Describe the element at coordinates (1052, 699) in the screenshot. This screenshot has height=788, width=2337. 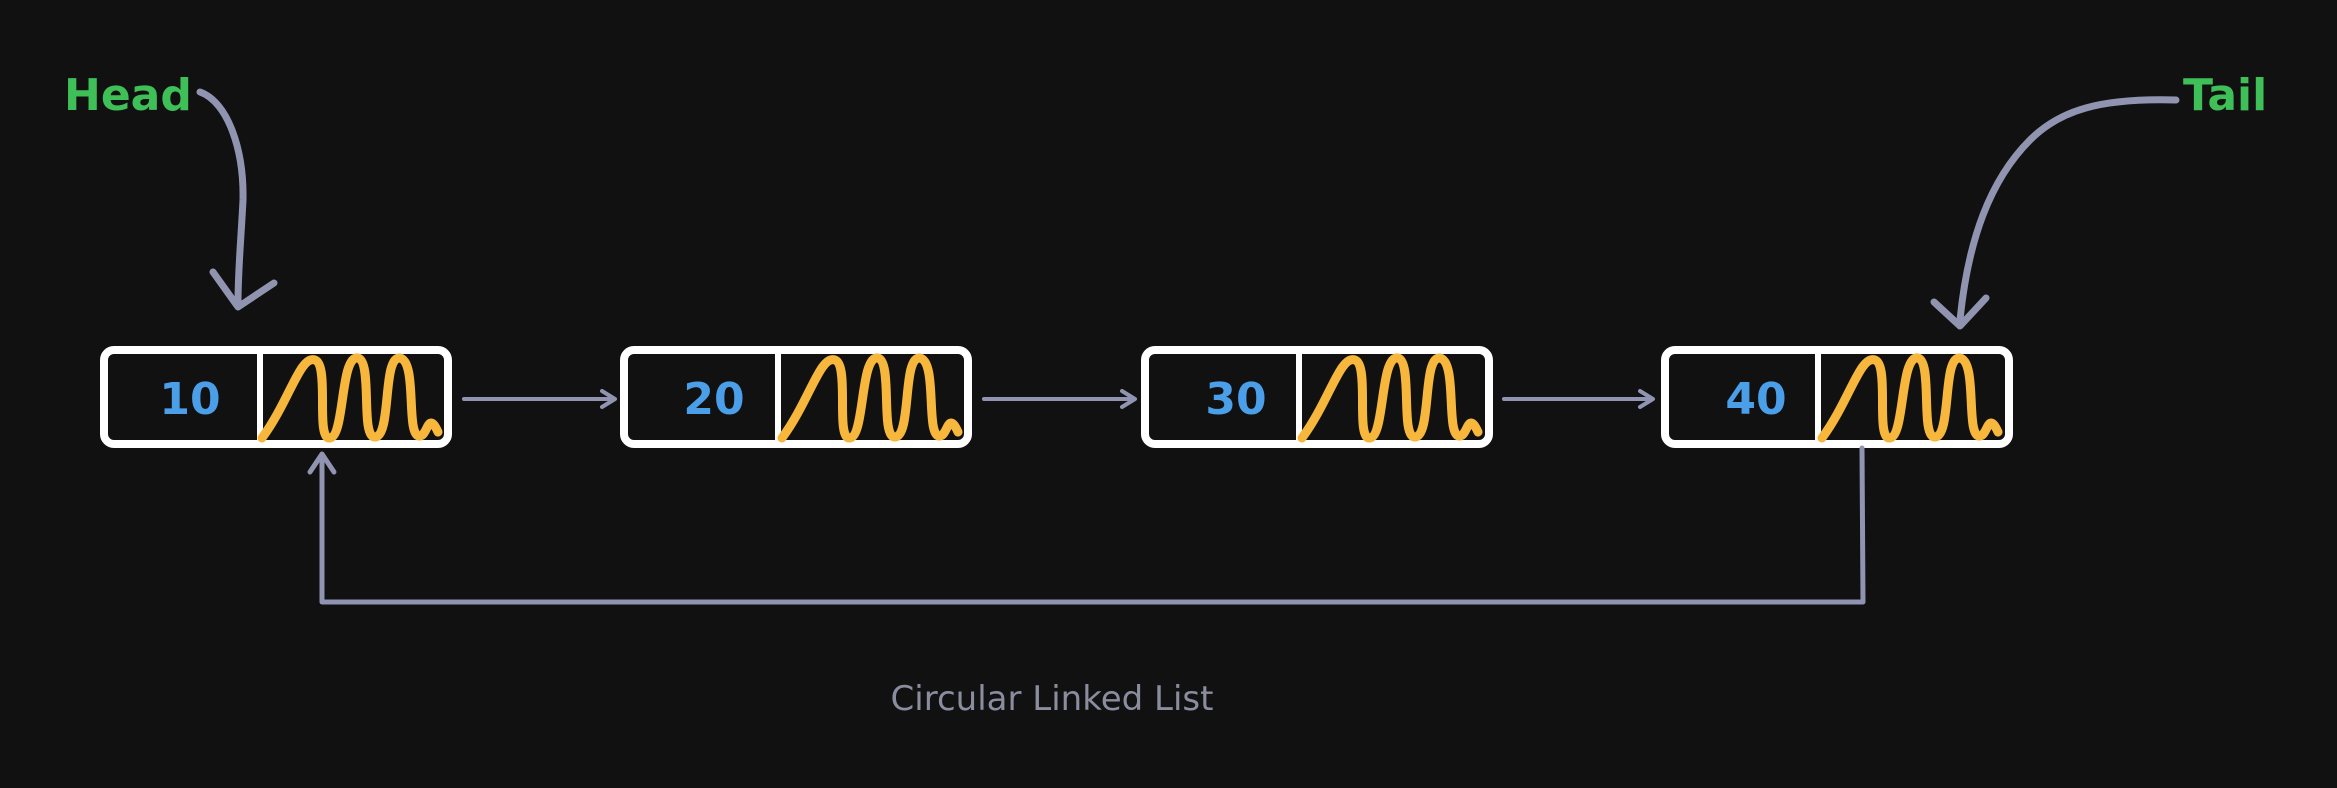
I see `diagram-caption: Circular Linked List` at that location.